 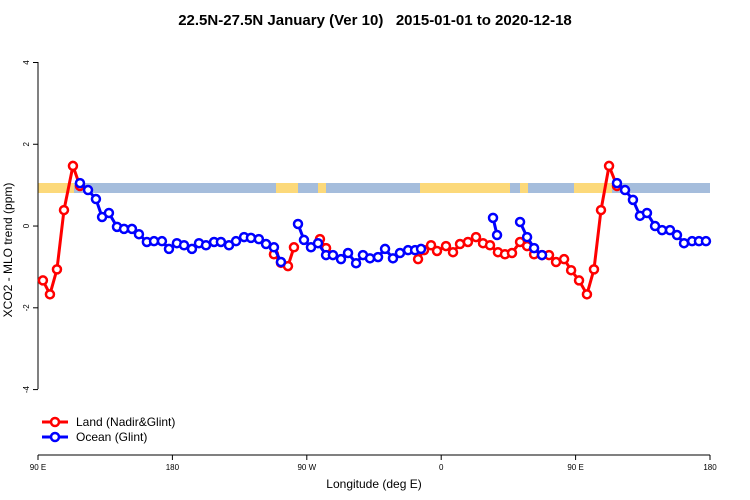 What do you see at coordinates (26, 62) in the screenshot?
I see `y-tick-label: 4` at bounding box center [26, 62].